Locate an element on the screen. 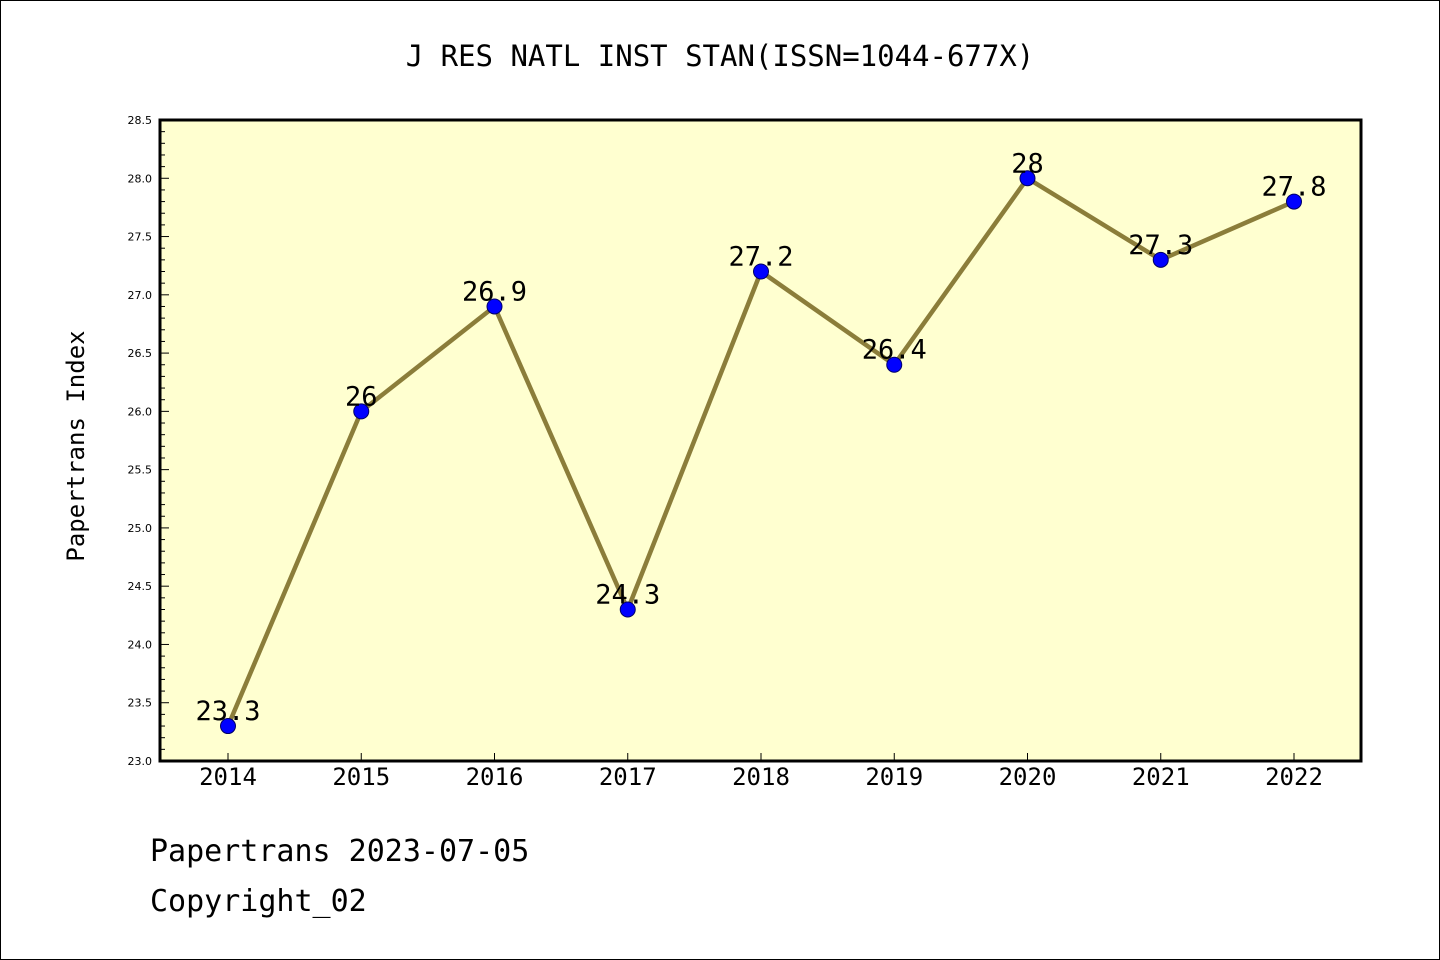 The height and width of the screenshot is (960, 1440). x-tick-label: 2020 is located at coordinates (1028, 777).